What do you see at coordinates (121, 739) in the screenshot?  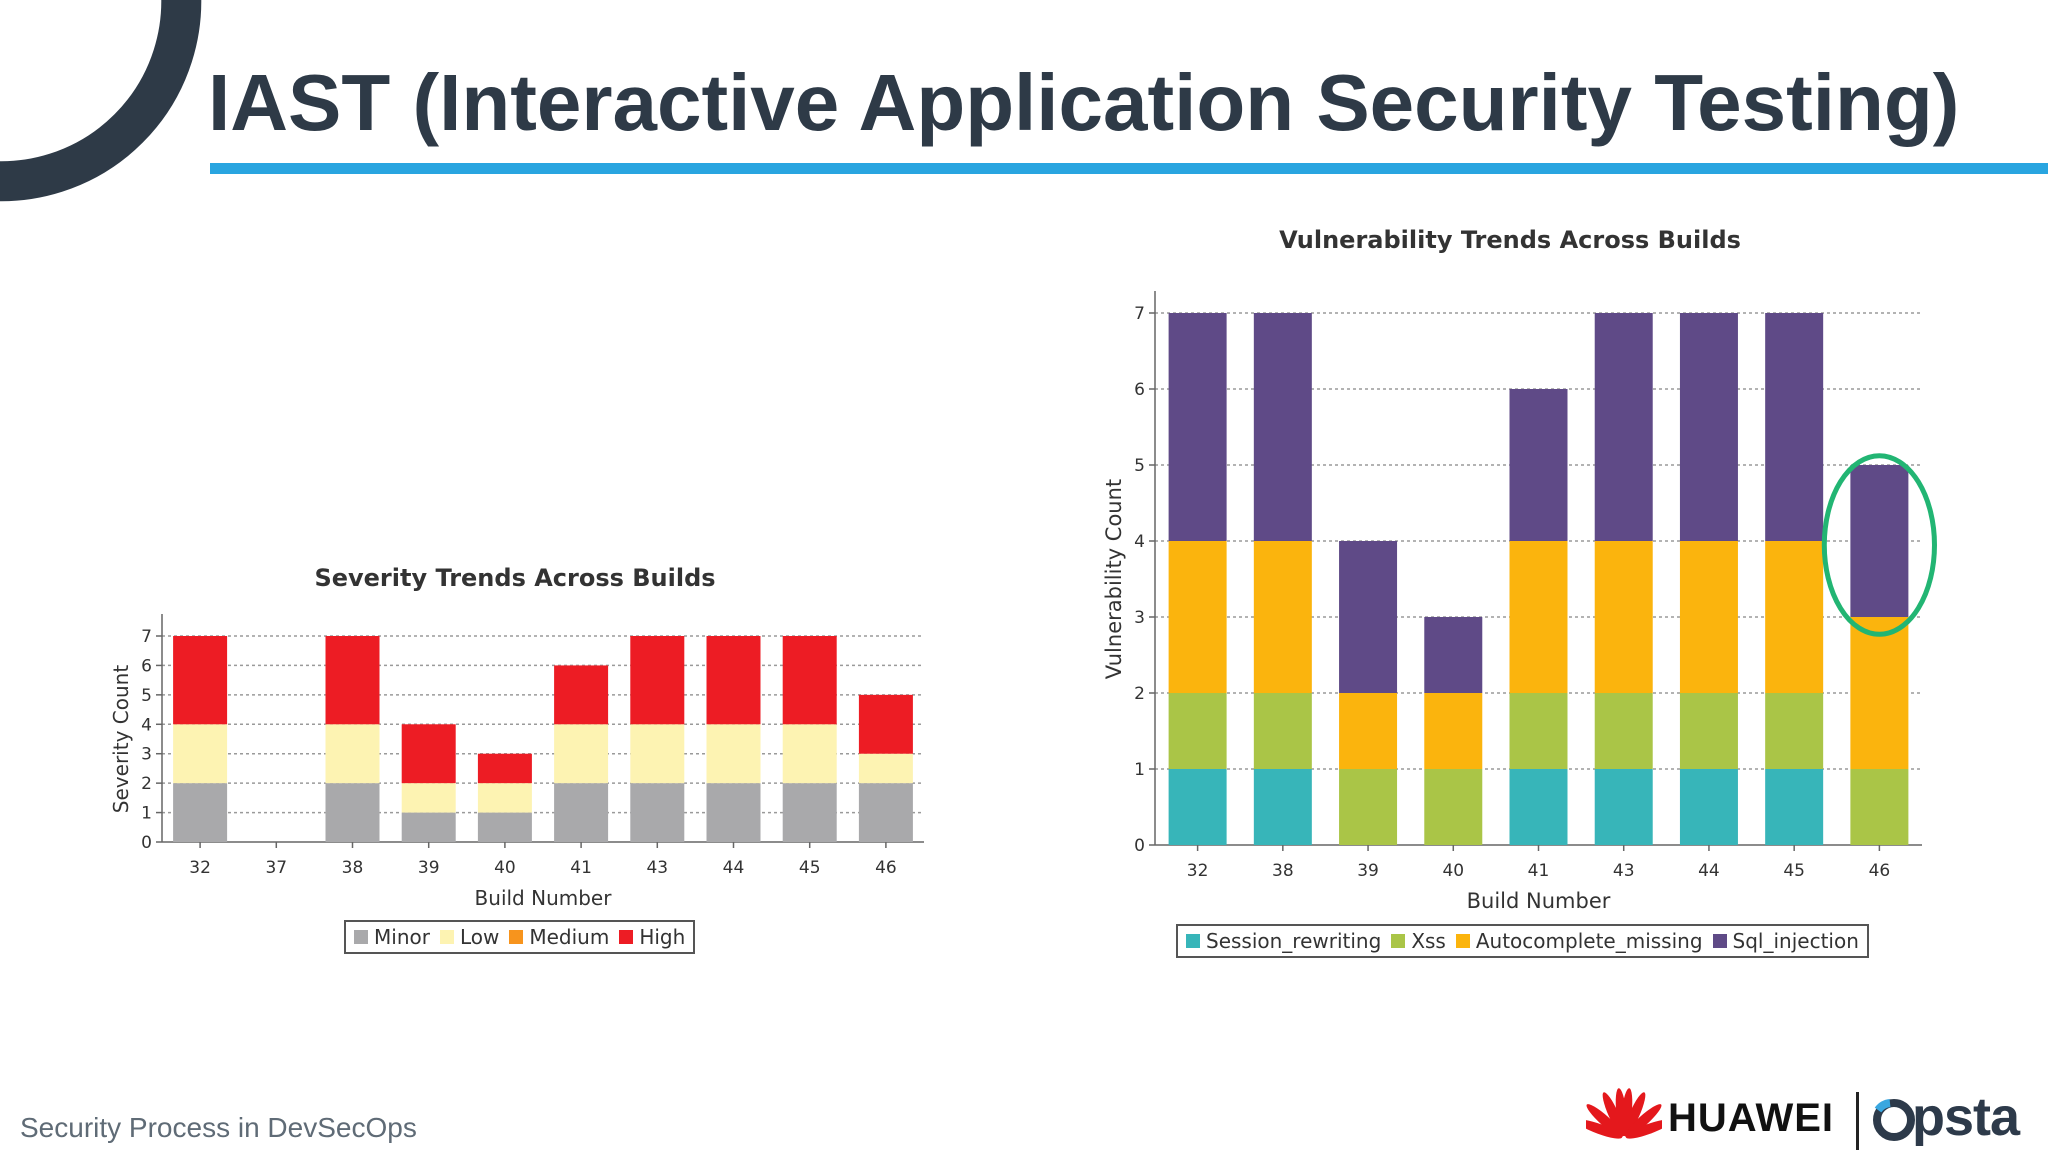 I see `y-axis-label: Severity Count` at bounding box center [121, 739].